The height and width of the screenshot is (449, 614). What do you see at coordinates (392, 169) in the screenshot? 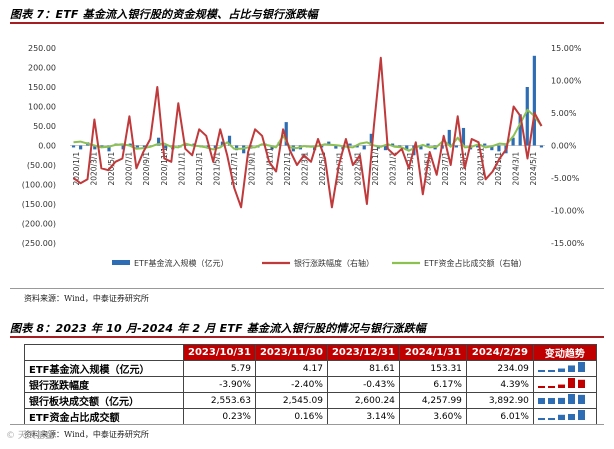
I see `x-tick-label: 2023/1/1` at bounding box center [392, 169].